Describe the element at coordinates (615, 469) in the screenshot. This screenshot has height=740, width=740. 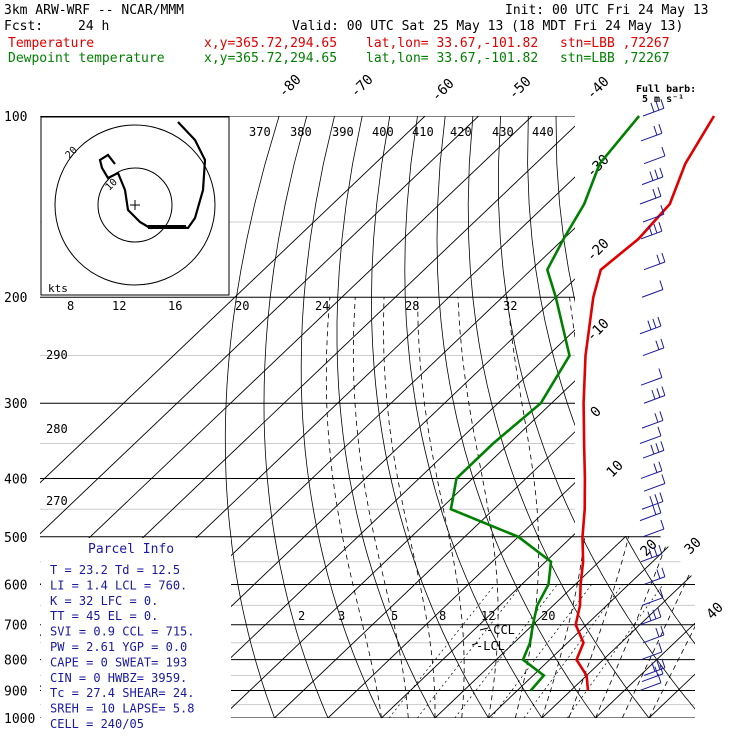
I see `isotherm-label: 10` at that location.